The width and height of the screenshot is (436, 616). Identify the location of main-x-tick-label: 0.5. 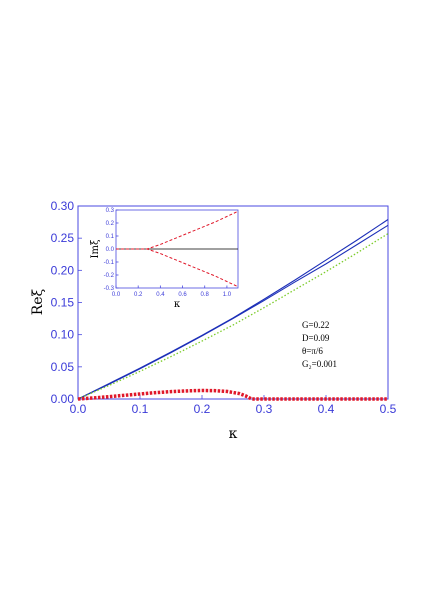
(388, 409).